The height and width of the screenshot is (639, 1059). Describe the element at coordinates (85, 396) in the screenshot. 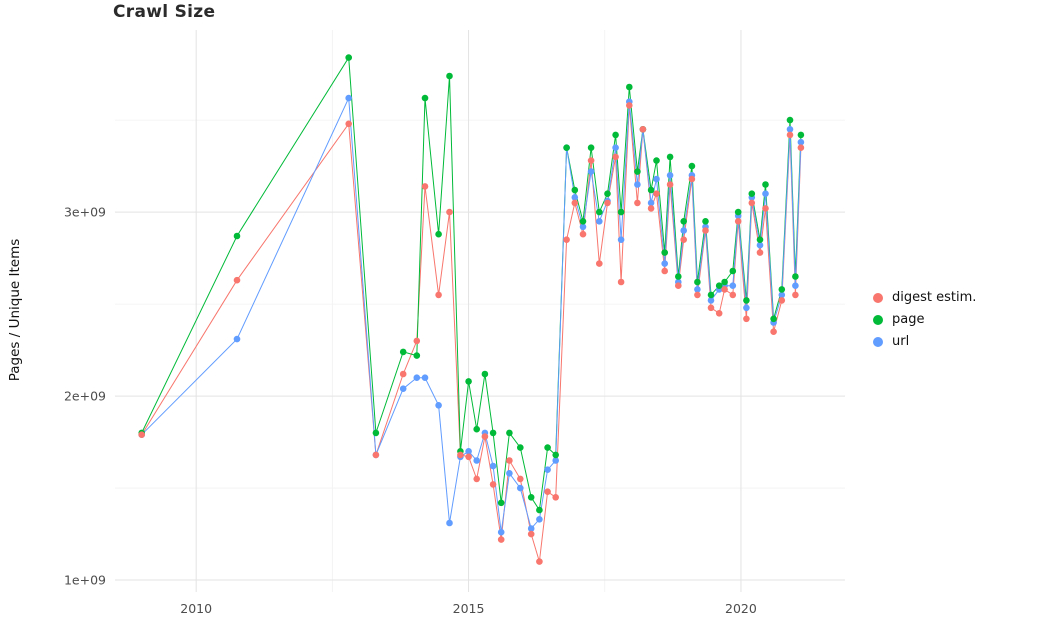

I see `y-tick-label: 2e+09` at that location.